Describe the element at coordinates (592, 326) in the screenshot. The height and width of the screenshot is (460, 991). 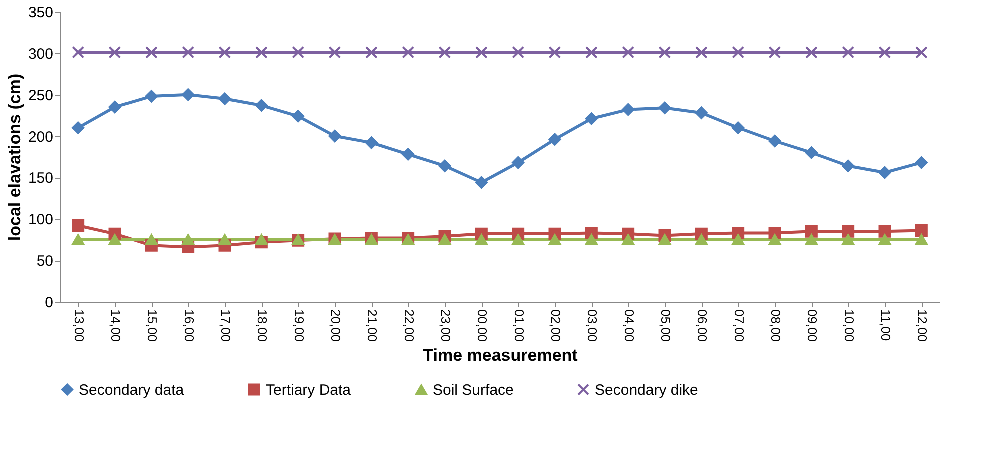
I see `x-tick-label: 03,00` at that location.